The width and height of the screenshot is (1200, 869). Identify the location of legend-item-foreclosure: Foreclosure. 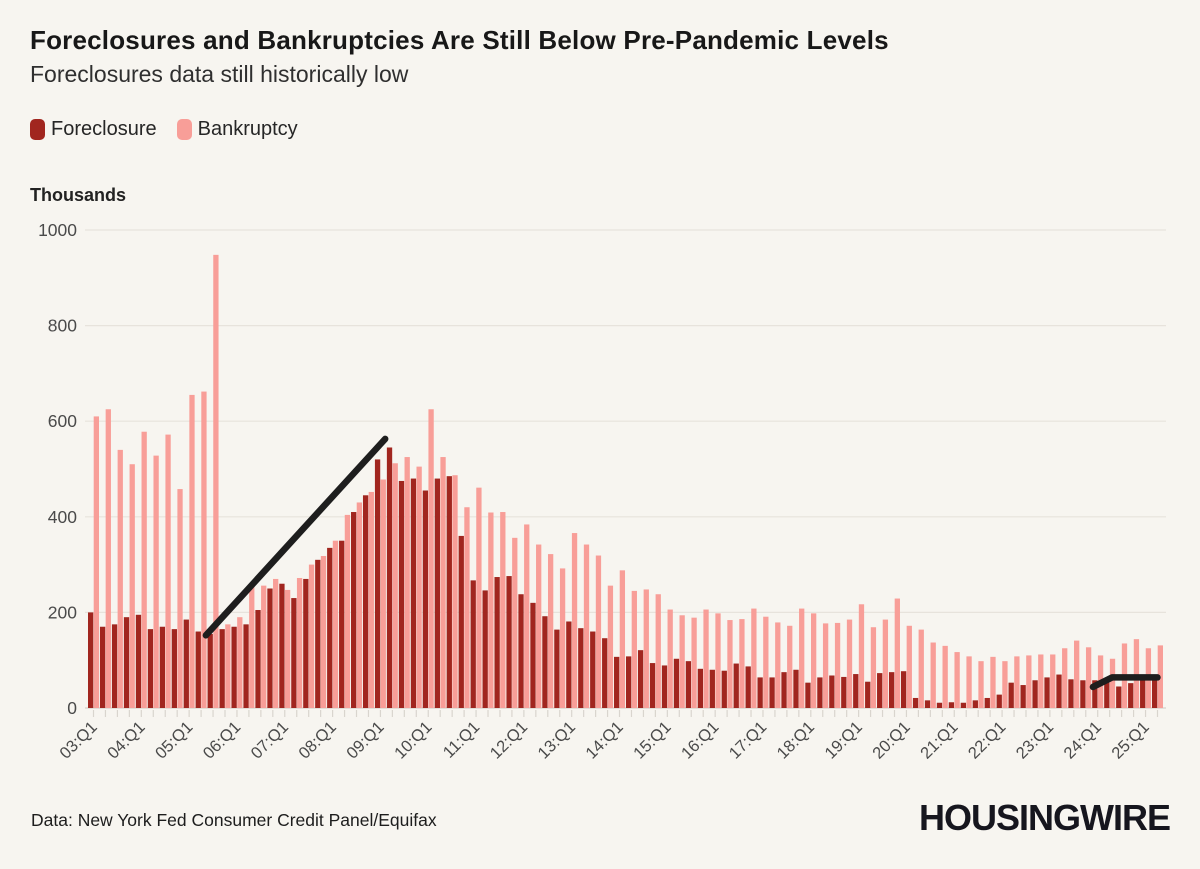
(93, 129).